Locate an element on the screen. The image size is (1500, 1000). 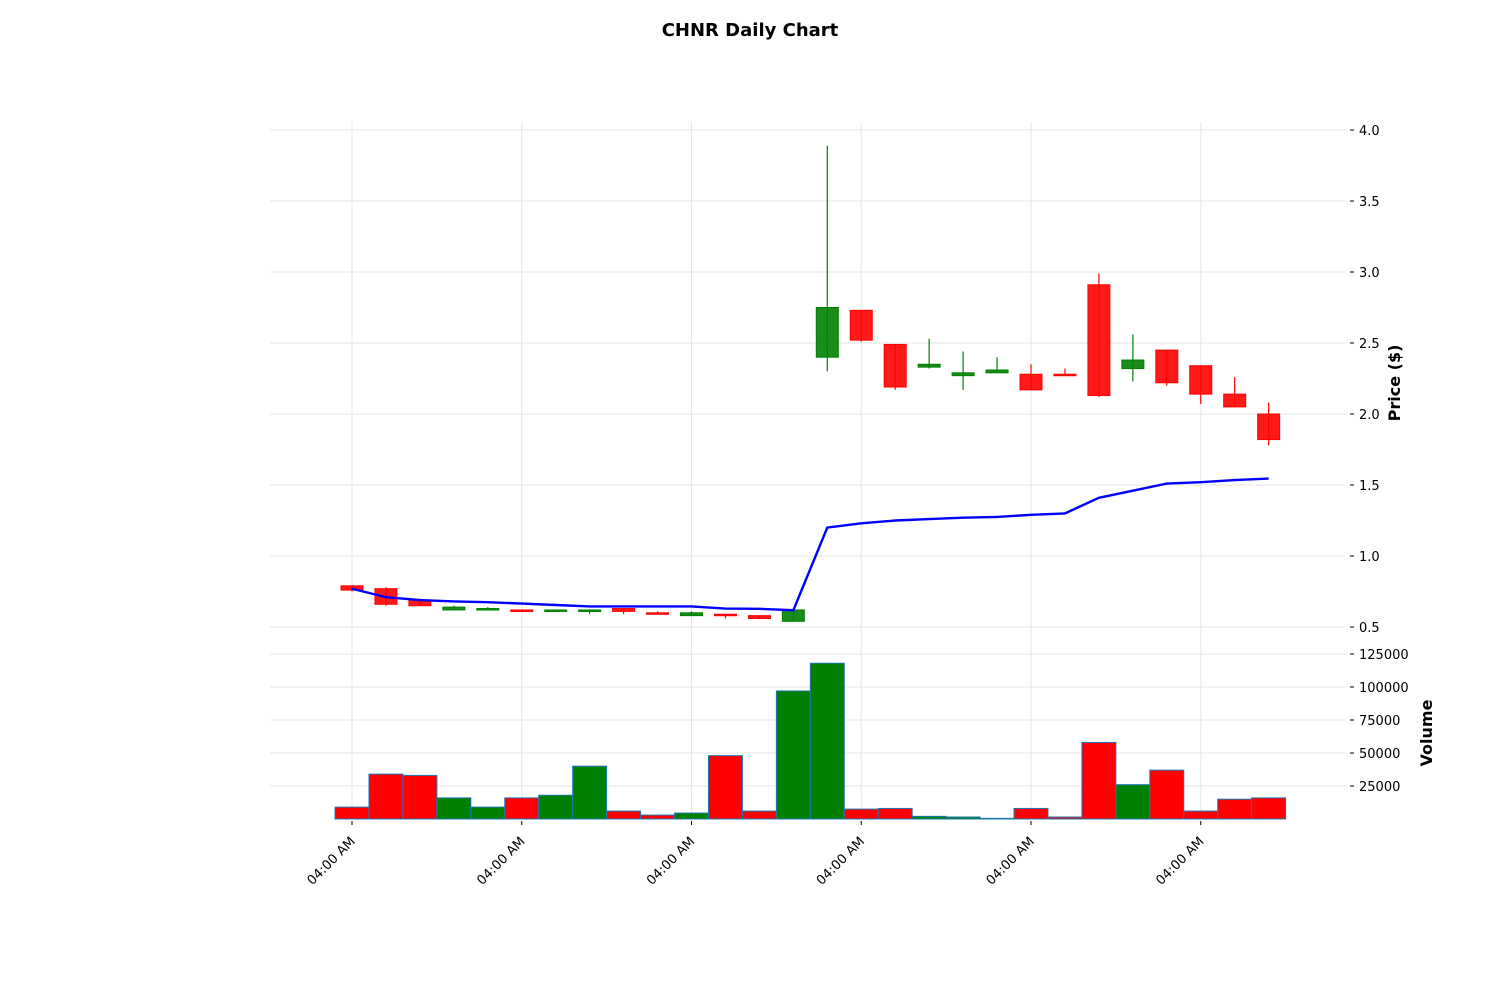
chart-title: CHNR Daily Chart is located at coordinates (750, 30).